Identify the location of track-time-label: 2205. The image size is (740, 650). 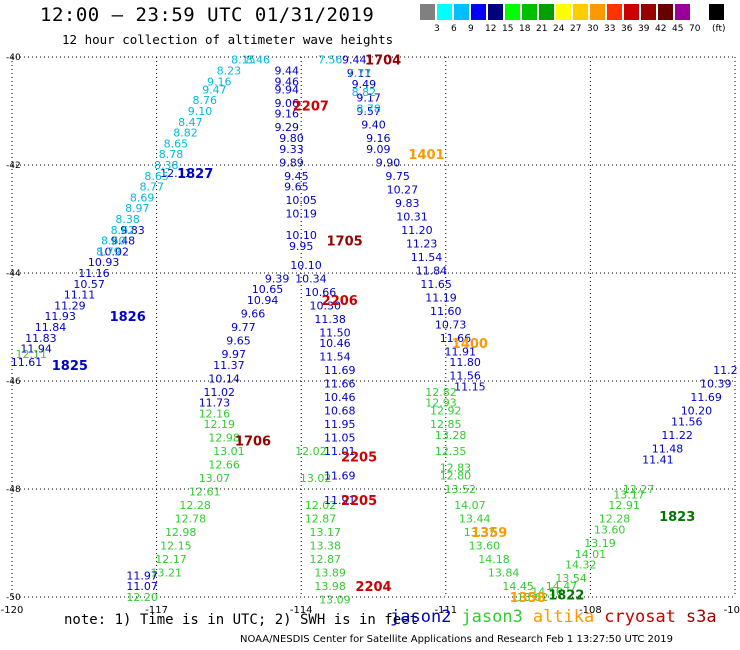
(359, 458).